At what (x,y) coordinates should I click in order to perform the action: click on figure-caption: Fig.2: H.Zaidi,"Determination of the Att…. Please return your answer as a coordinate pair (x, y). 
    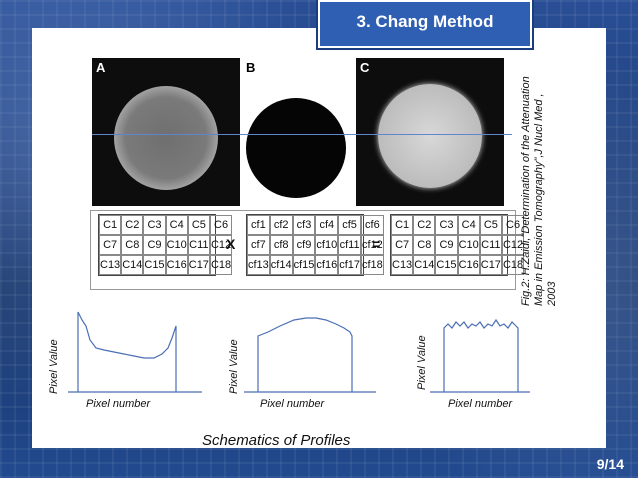
    Looking at the image, I should click on (539, 188).